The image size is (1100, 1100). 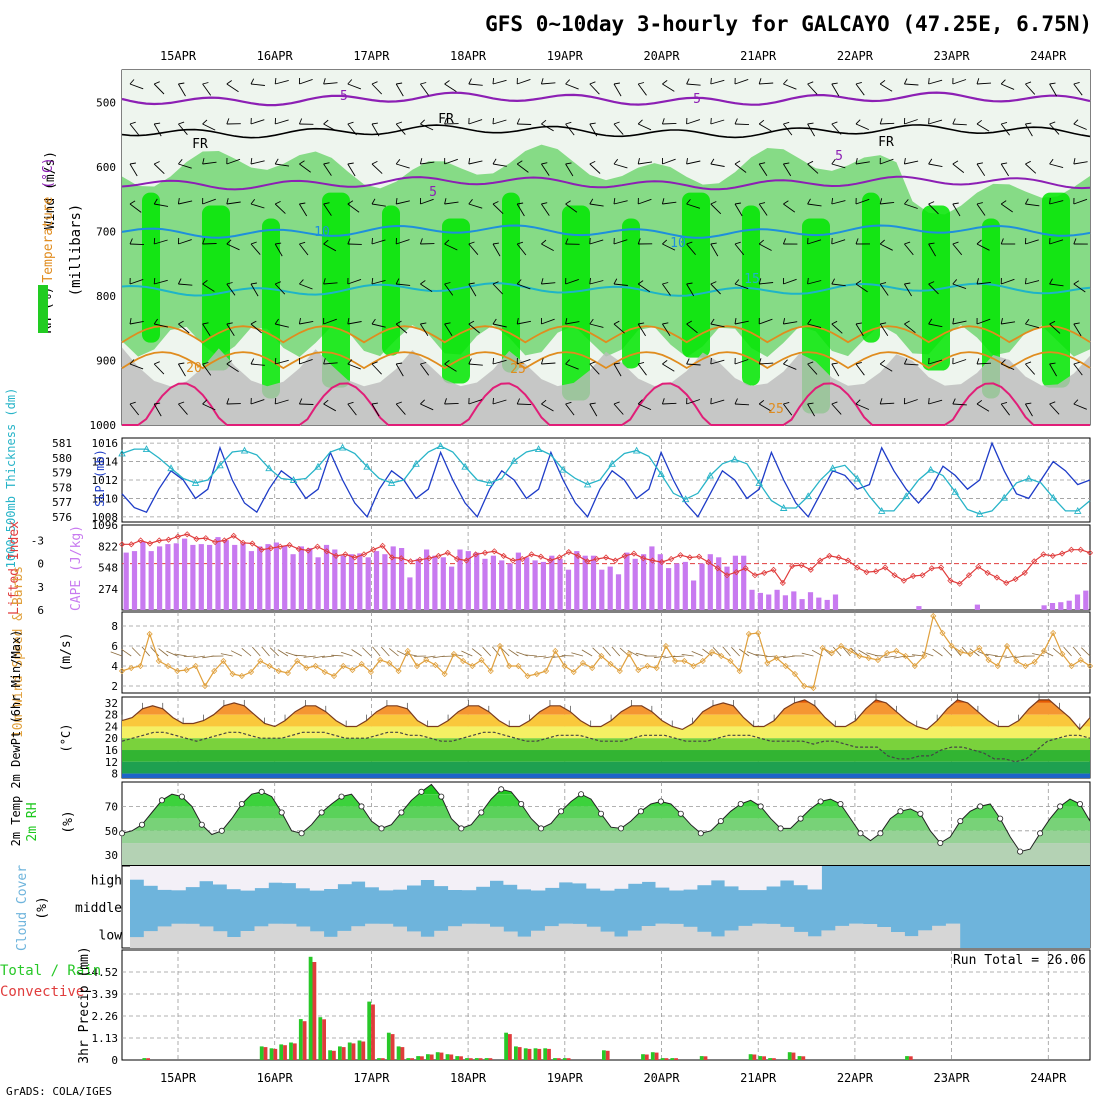 I want to click on rh2m-label: 2m RH, so click(x=32, y=821).